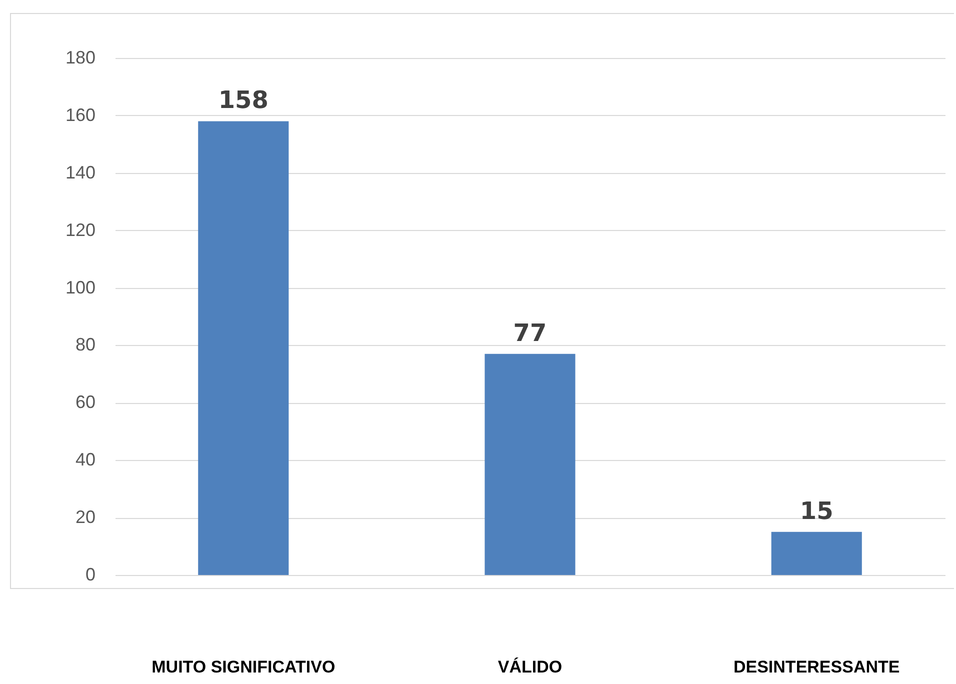 This screenshot has width=956, height=684. What do you see at coordinates (85, 460) in the screenshot?
I see `y-tick-label: 40` at bounding box center [85, 460].